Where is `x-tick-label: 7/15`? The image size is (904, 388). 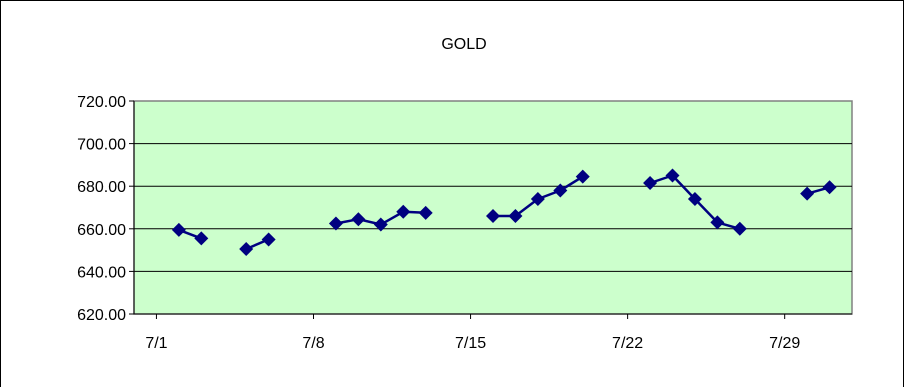 x-tick-label: 7/15 is located at coordinates (470, 343).